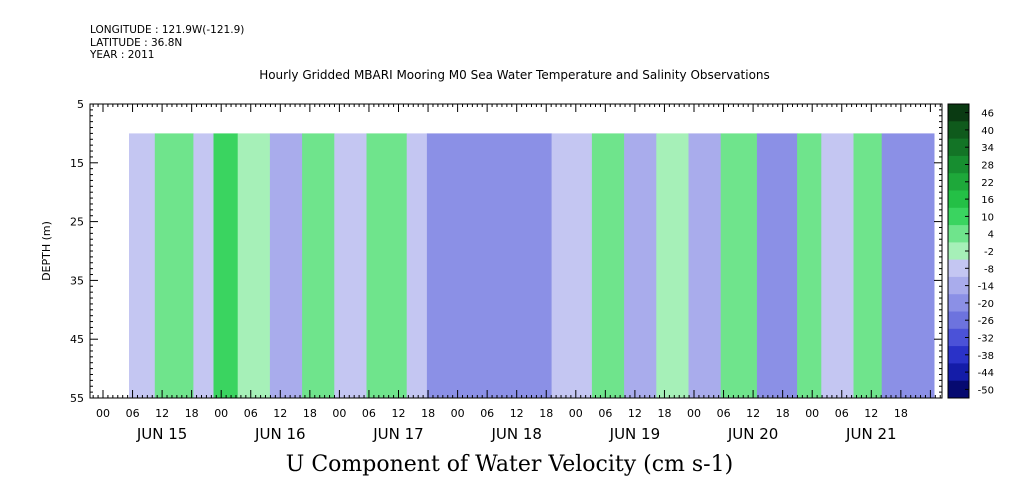  What do you see at coordinates (987, 131) in the screenshot?
I see `colorbar-label: 40` at bounding box center [987, 131].